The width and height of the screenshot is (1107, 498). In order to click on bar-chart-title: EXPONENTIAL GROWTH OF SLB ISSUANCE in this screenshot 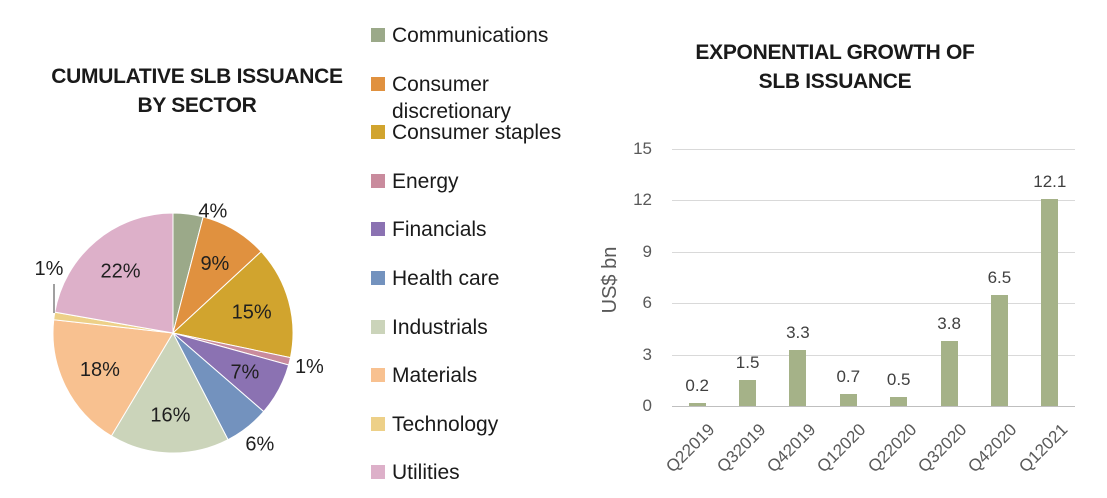, I will do `click(835, 67)`.